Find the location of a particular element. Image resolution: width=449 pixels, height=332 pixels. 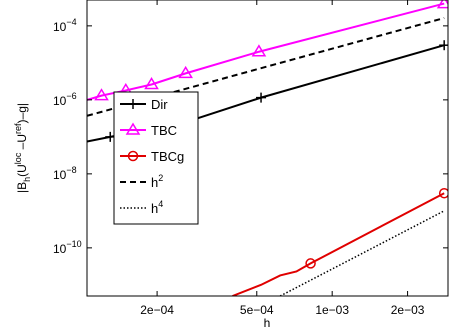

legend-item: h2 is located at coordinates (141, 181).